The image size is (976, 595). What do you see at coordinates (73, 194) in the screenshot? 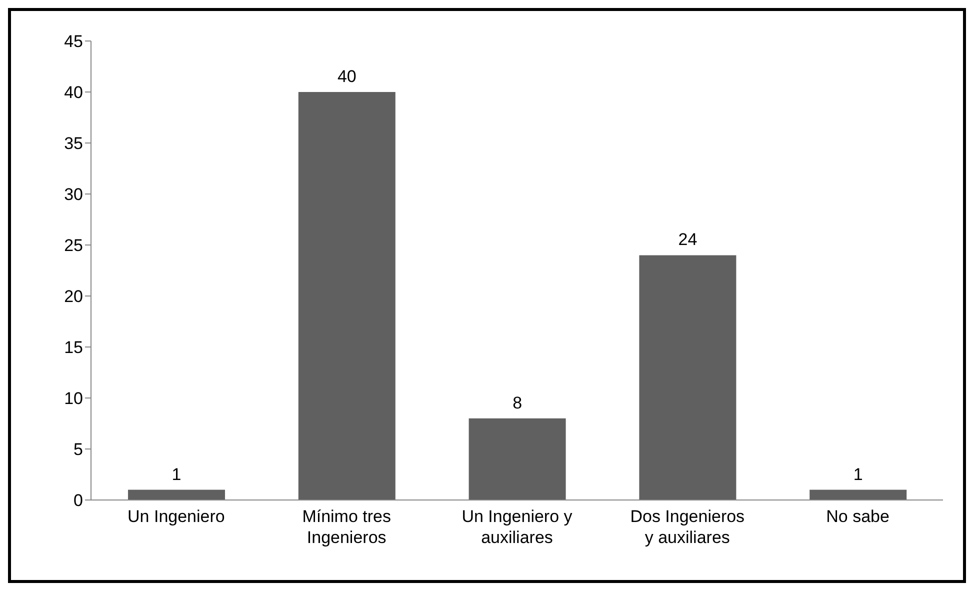
I see `y-tick-label: 30` at bounding box center [73, 194].